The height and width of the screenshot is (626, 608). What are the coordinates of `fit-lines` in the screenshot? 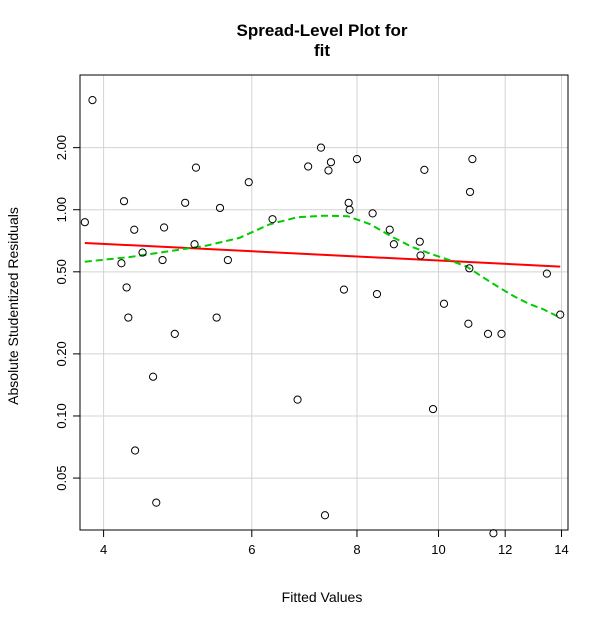 It's located at (322, 266).